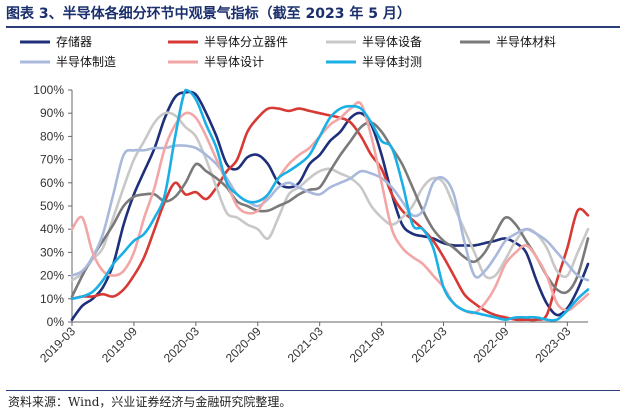 The height and width of the screenshot is (412, 636). Describe the element at coordinates (52, 136) in the screenshot. I see `y-tick-label: 80%` at that location.